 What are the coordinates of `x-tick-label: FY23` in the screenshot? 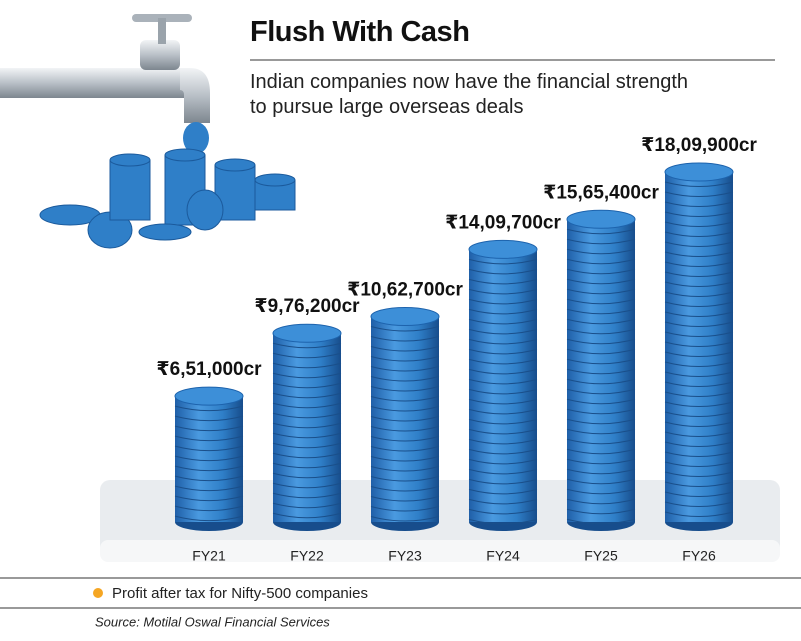 It's located at (405, 556).